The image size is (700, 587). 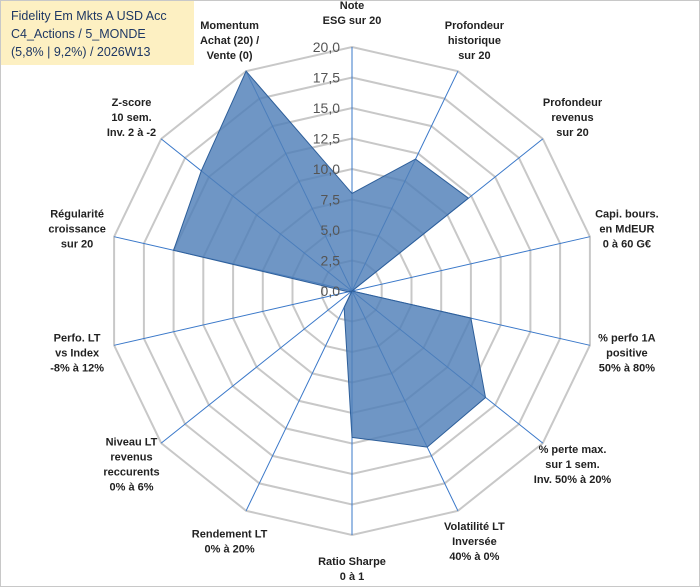 What do you see at coordinates (230, 535) in the screenshot?
I see `axis-label: Rendement LT` at bounding box center [230, 535].